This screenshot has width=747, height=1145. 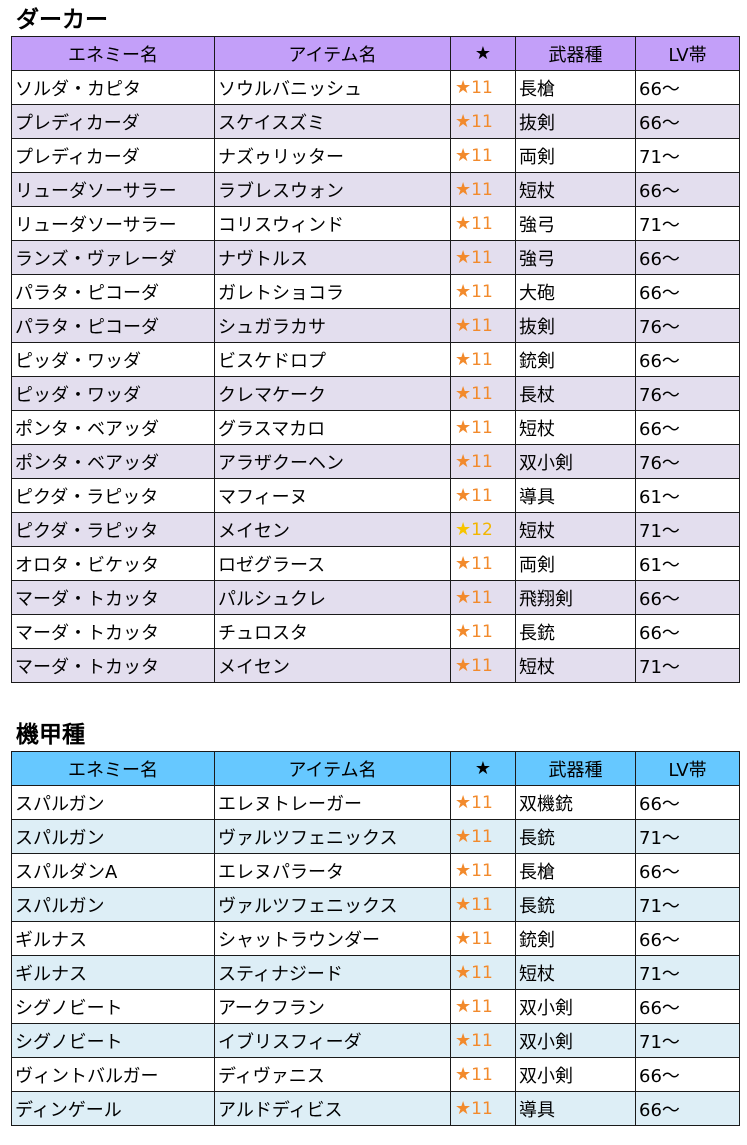 What do you see at coordinates (483, 529) in the screenshot?
I see `rarity-cell: ★12` at bounding box center [483, 529].